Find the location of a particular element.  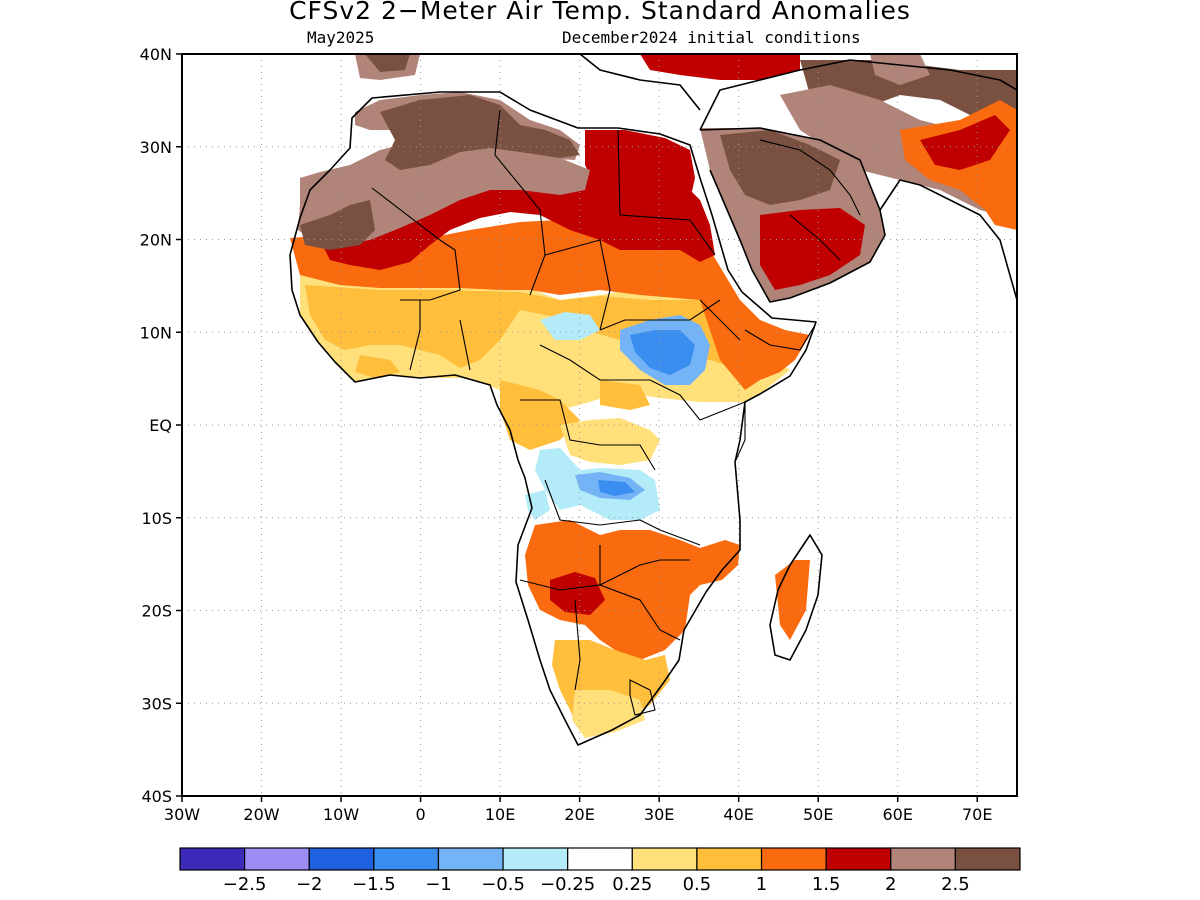

latitude-label: 30S is located at coordinates (156, 703).